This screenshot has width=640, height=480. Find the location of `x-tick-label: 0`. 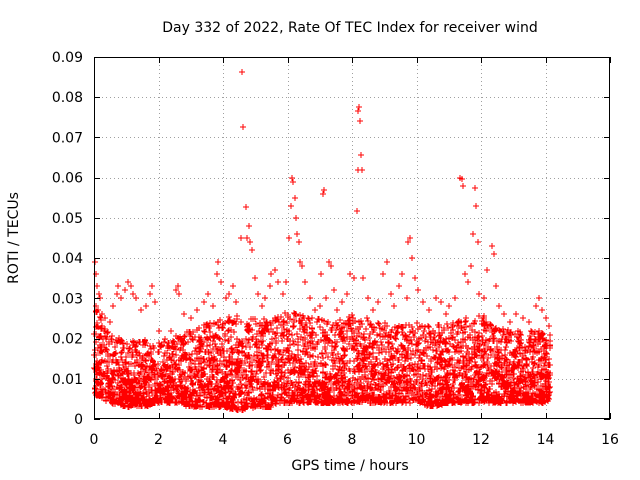

x-tick-label: 0 is located at coordinates (94, 440).